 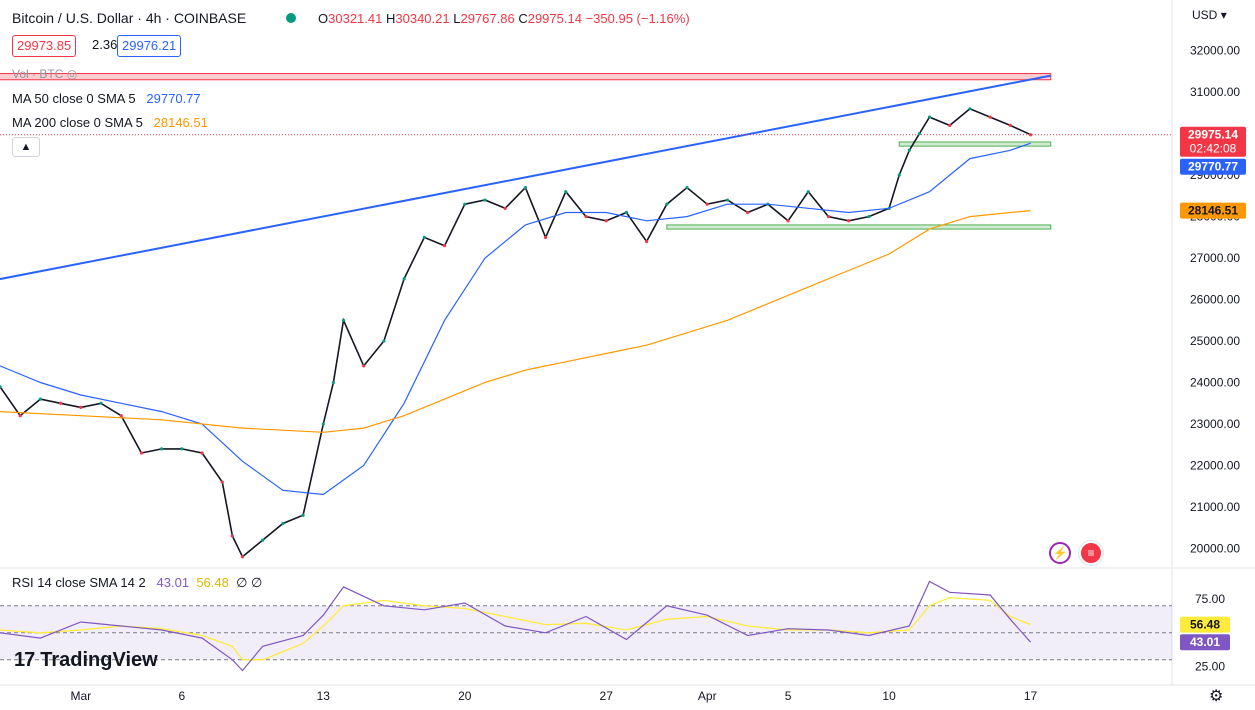 I want to click on rsi-value-tag-text: 43.01, so click(x=1205, y=642).